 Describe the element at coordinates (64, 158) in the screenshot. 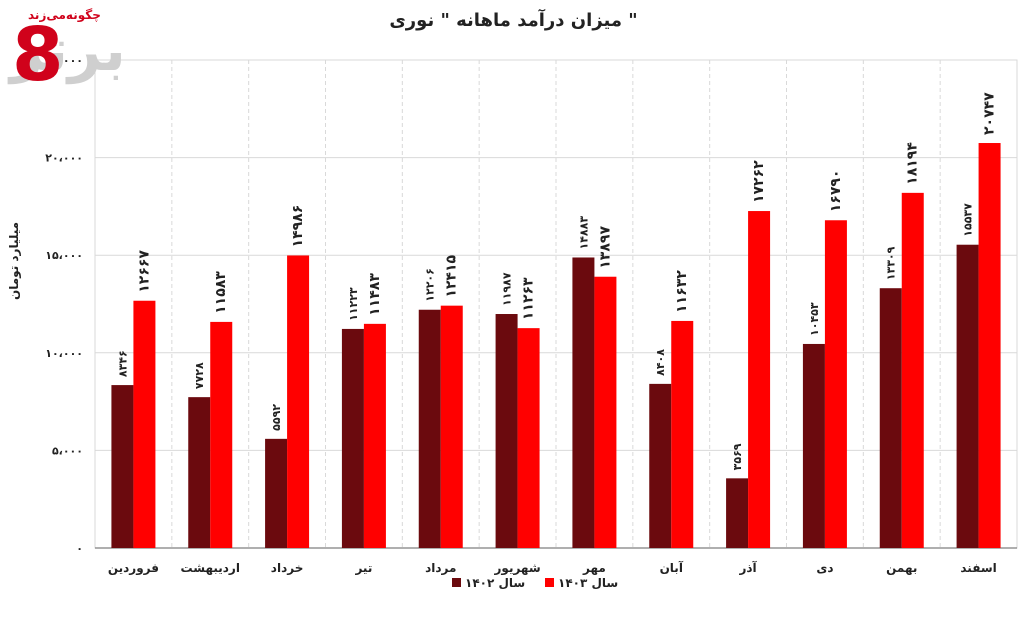

I see `y-tick-label: ۲۰،۰۰۰` at that location.